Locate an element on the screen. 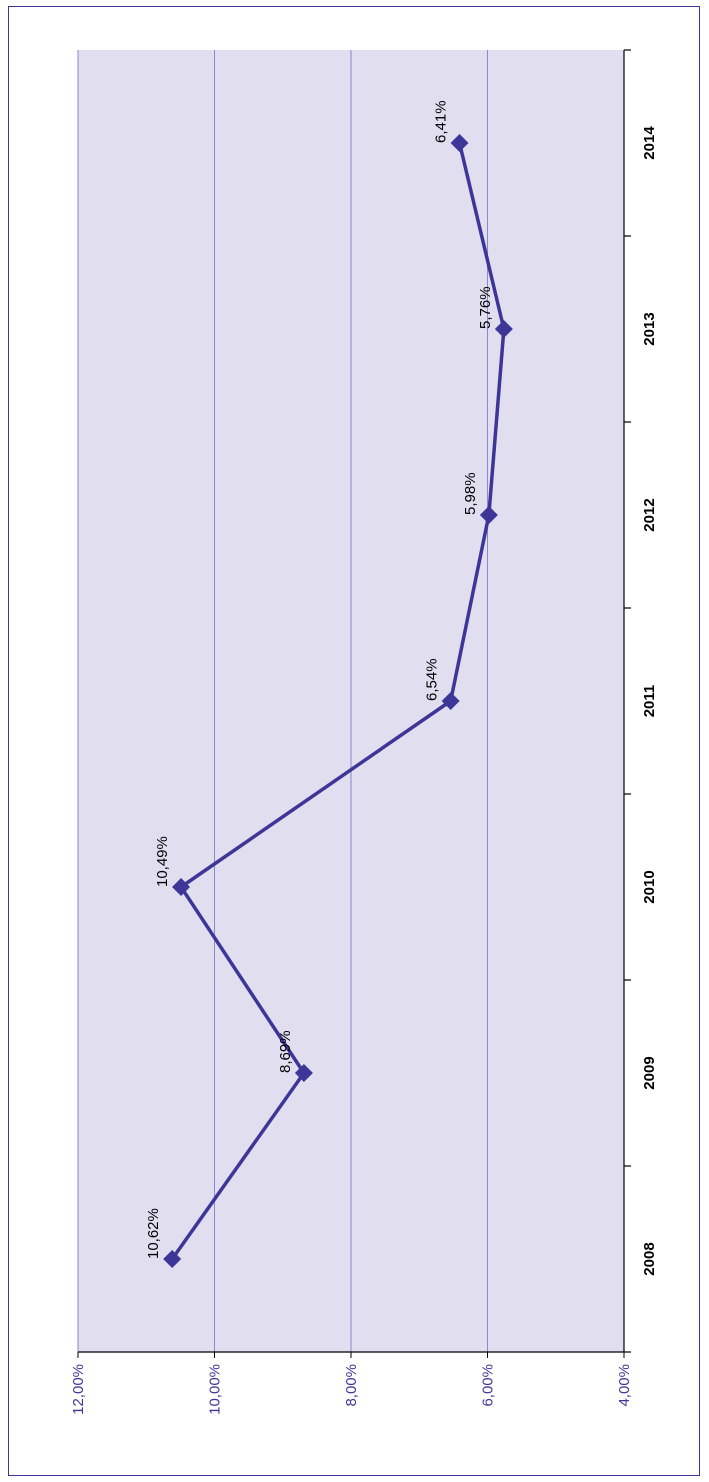  category-tick-labels: 2008 2009 2010 2011 2012 2013 2014 is located at coordinates (649, 701).